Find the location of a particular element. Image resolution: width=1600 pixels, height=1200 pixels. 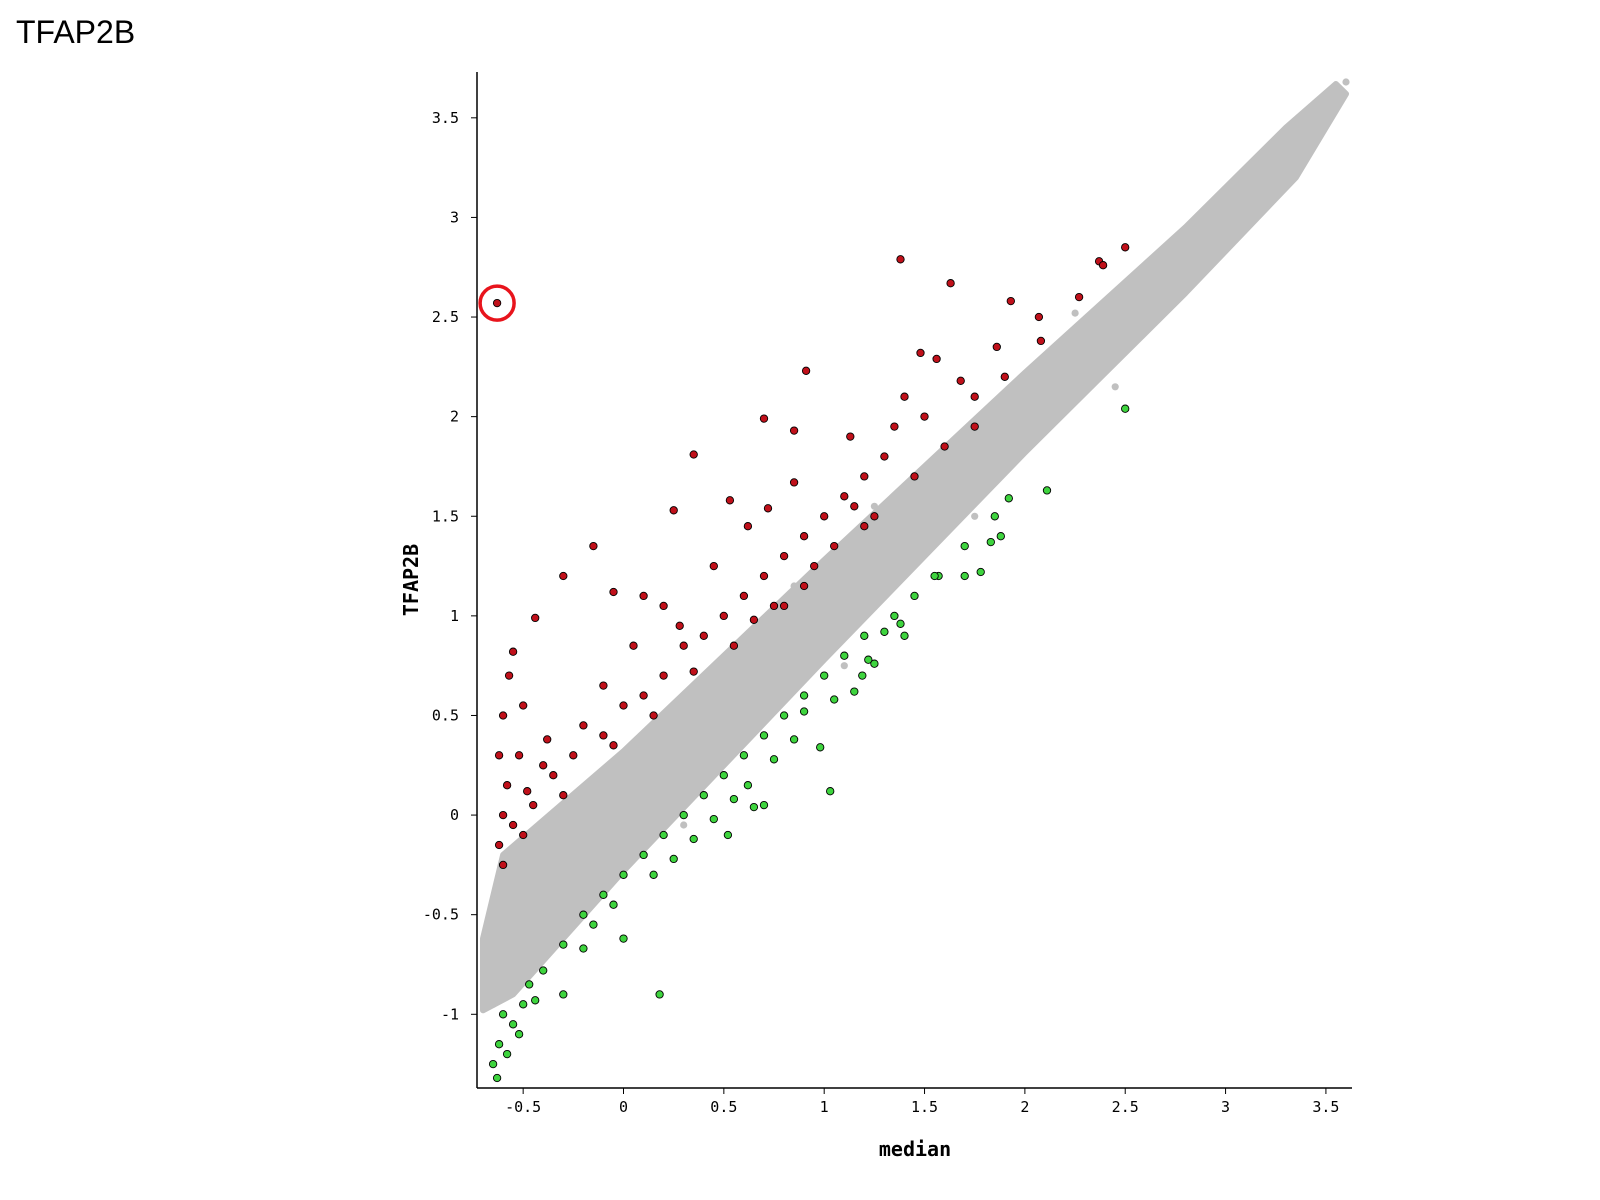

y-tick-label: 2 is located at coordinates (454, 417).